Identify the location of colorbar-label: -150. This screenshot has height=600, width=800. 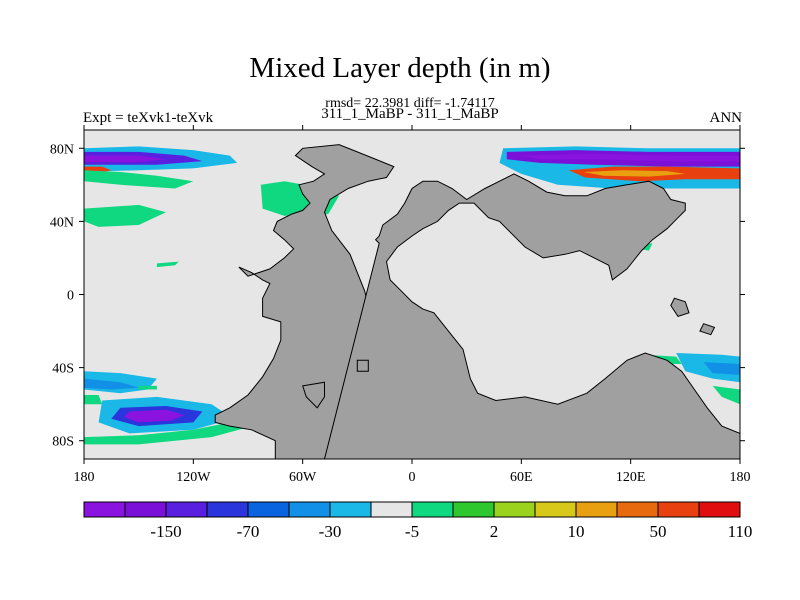
(165, 531).